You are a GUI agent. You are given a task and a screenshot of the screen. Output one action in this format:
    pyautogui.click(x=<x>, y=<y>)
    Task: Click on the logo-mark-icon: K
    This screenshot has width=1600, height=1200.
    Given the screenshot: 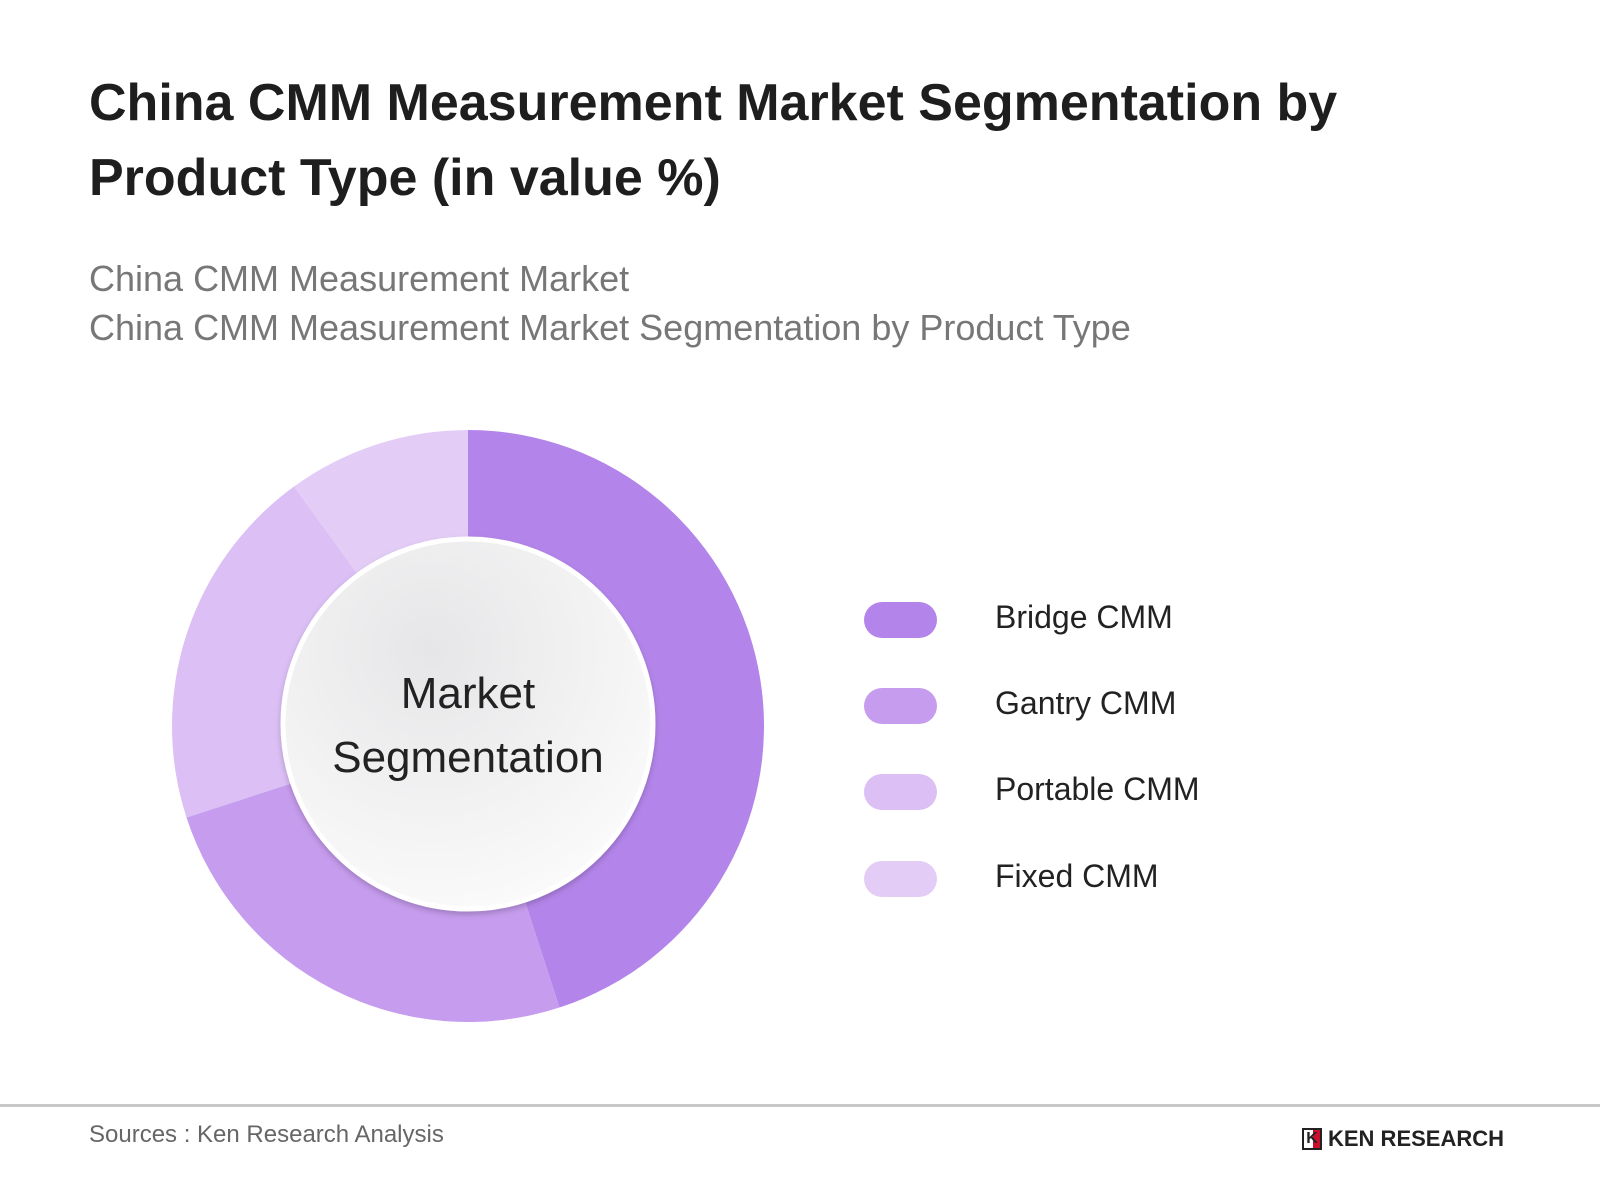 What is the action you would take?
    pyautogui.click(x=1312, y=1139)
    